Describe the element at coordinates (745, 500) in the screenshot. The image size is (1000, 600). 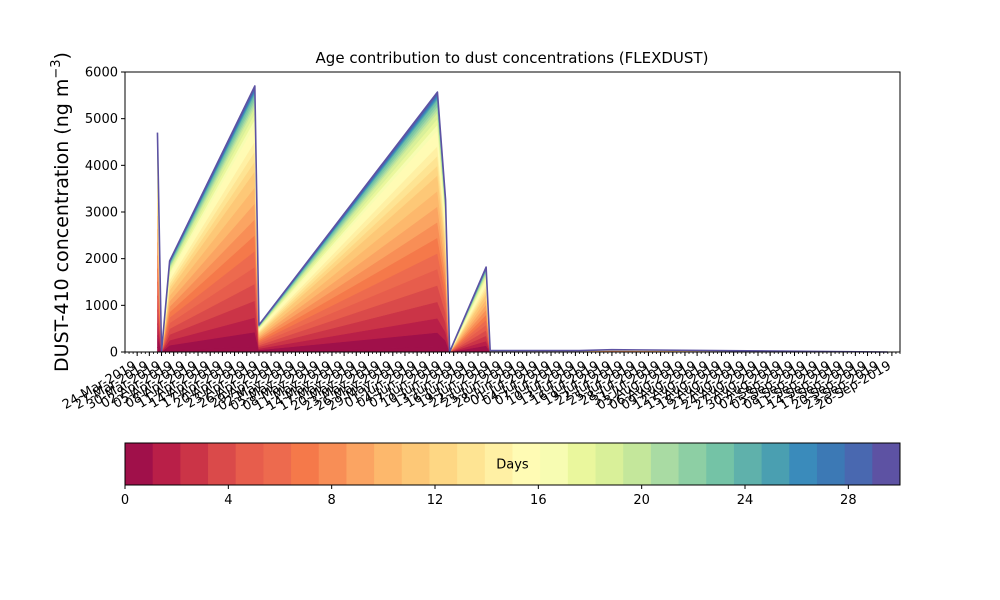
I see `colorbar-tick-label: 24` at that location.